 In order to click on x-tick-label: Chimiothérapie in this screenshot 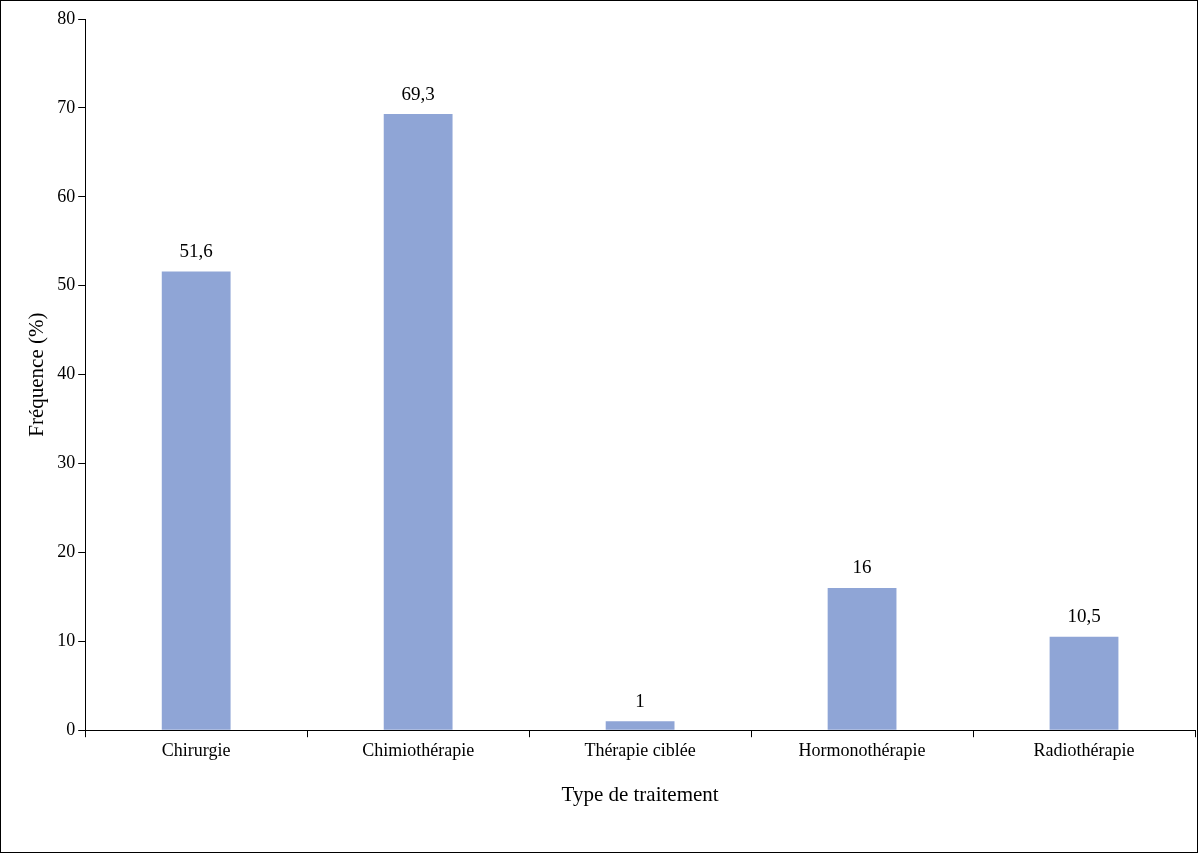, I will do `click(418, 749)`.